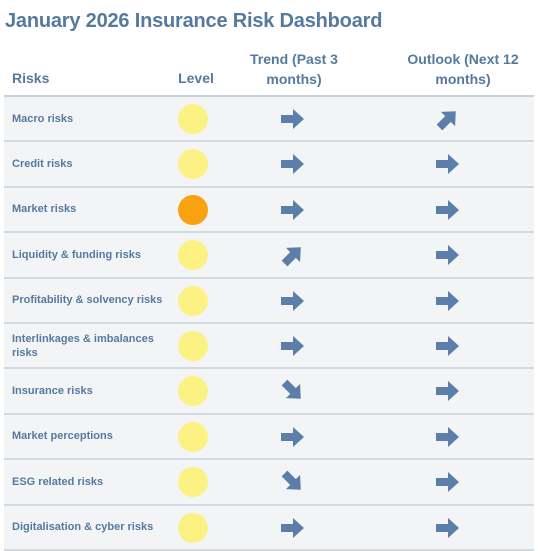  Describe the element at coordinates (269, 301) in the screenshot. I see `table-row: Profitability & solvency risks` at that location.